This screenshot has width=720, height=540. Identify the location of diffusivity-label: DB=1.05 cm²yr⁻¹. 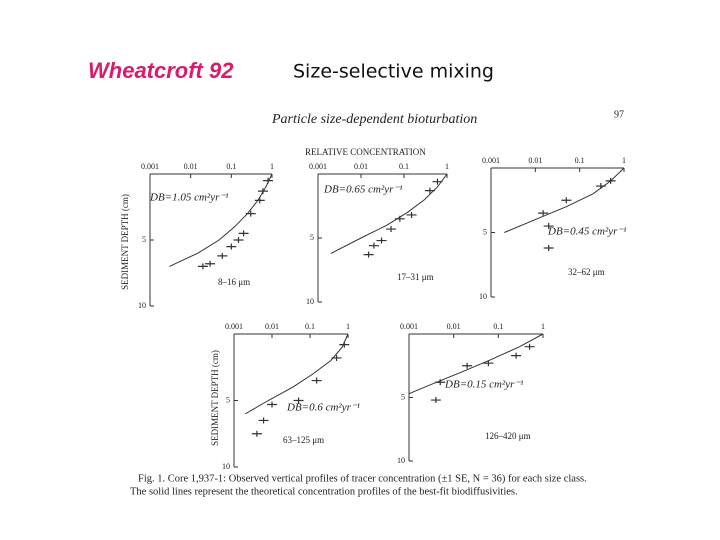
(188, 198).